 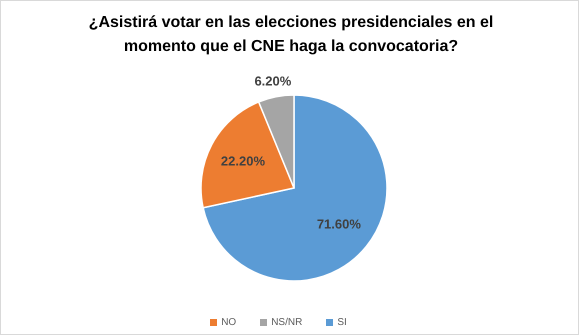 What do you see at coordinates (228, 322) in the screenshot?
I see `legend-label: NO` at bounding box center [228, 322].